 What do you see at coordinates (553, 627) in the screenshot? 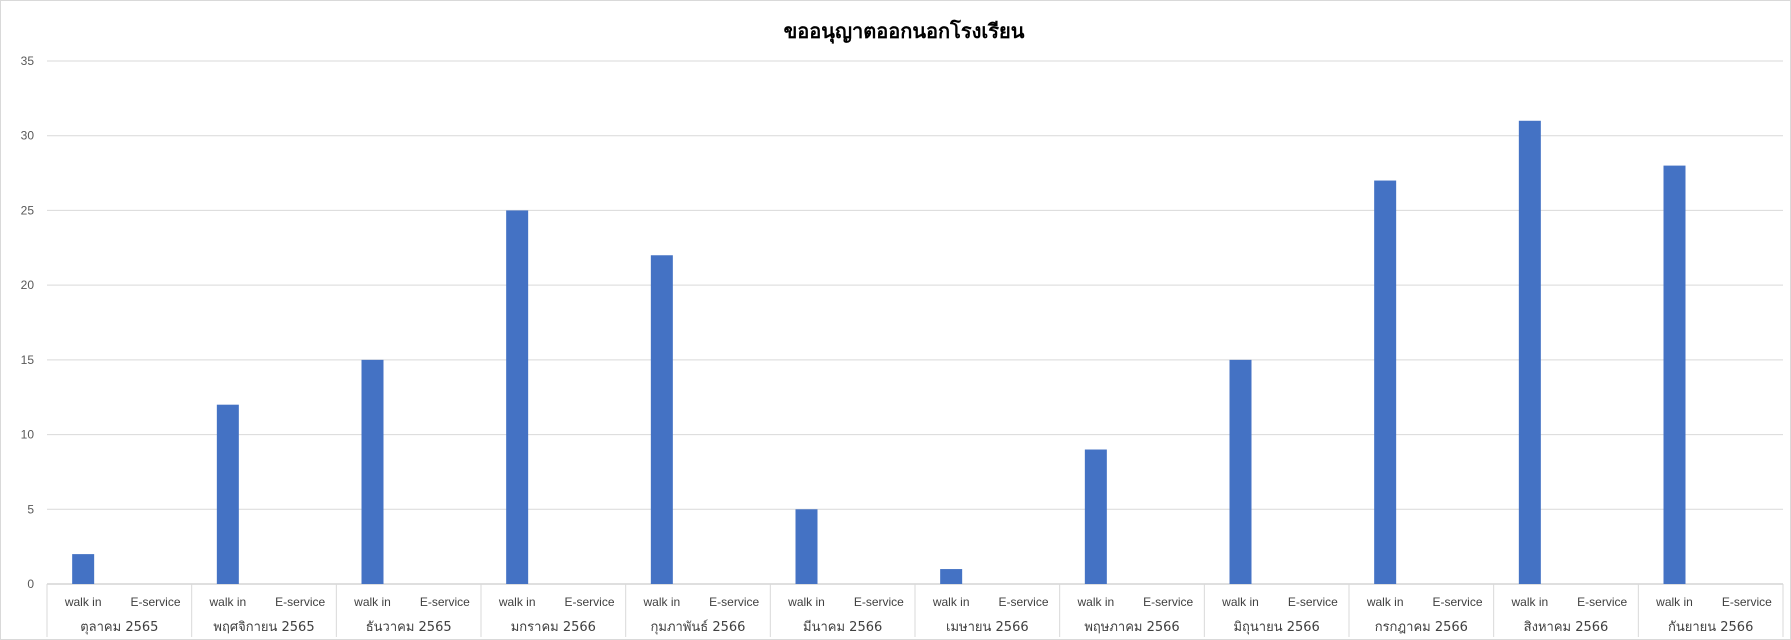
I see `x-month-label: มกราคม 2566` at bounding box center [553, 627].